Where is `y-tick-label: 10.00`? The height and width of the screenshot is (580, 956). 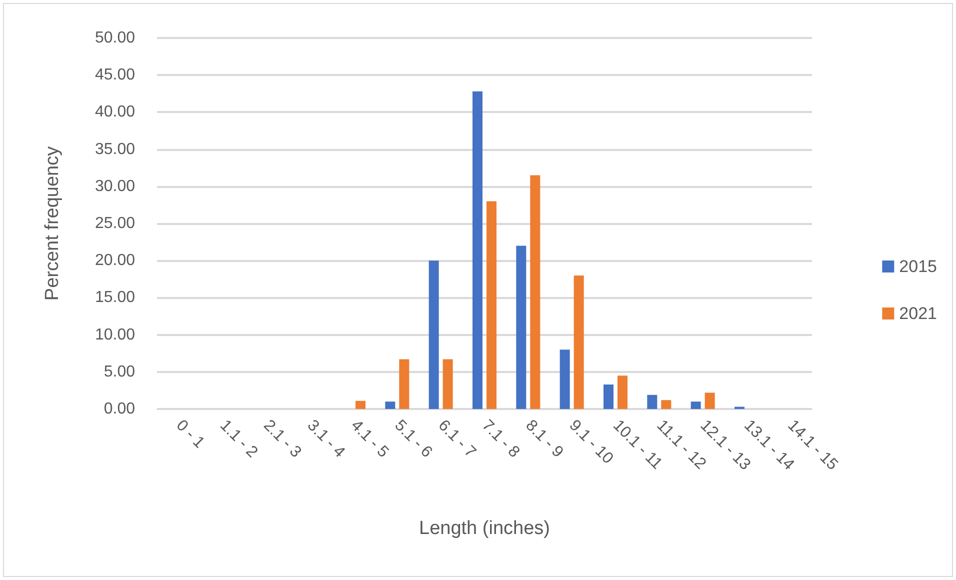 y-tick-label: 10.00 is located at coordinates (115, 335).